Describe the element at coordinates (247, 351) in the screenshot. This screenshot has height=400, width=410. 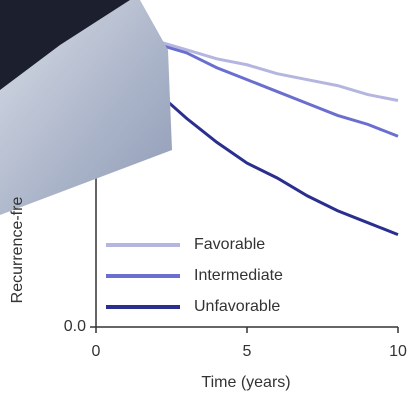
I see `x-tick-label: 5` at that location.